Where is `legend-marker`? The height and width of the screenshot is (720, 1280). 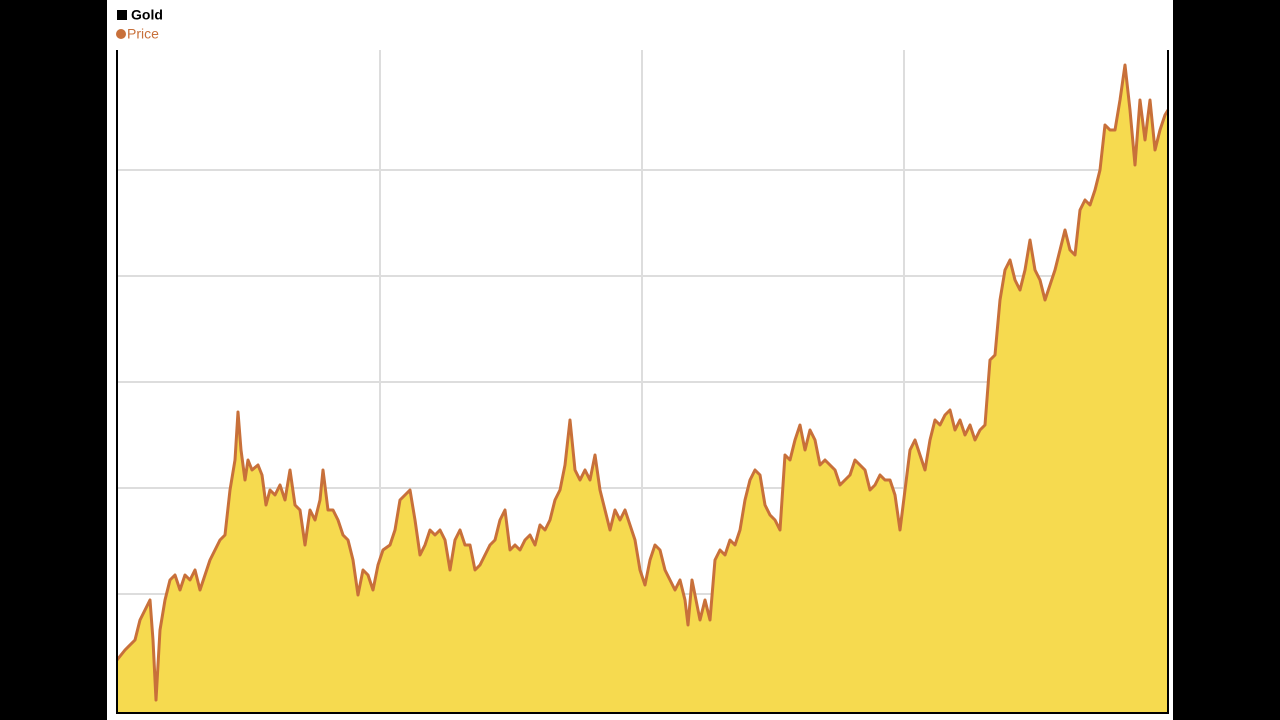
legend-marker is located at coordinates (121, 34).